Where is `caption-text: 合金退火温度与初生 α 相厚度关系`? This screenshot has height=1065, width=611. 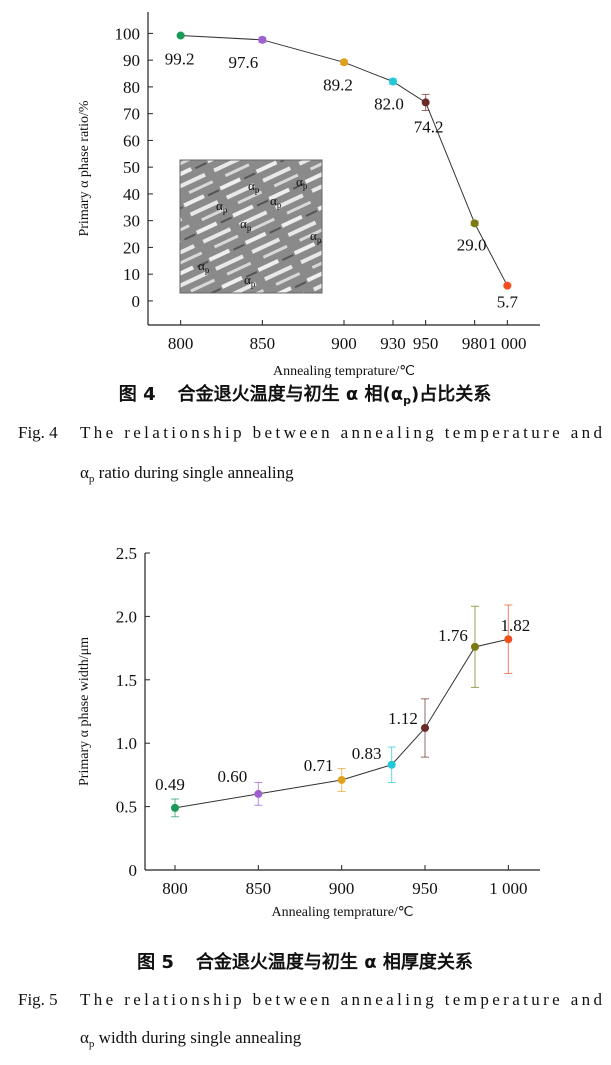 caption-text: 合金退火温度与初生 α 相厚度关系 is located at coordinates (334, 962).